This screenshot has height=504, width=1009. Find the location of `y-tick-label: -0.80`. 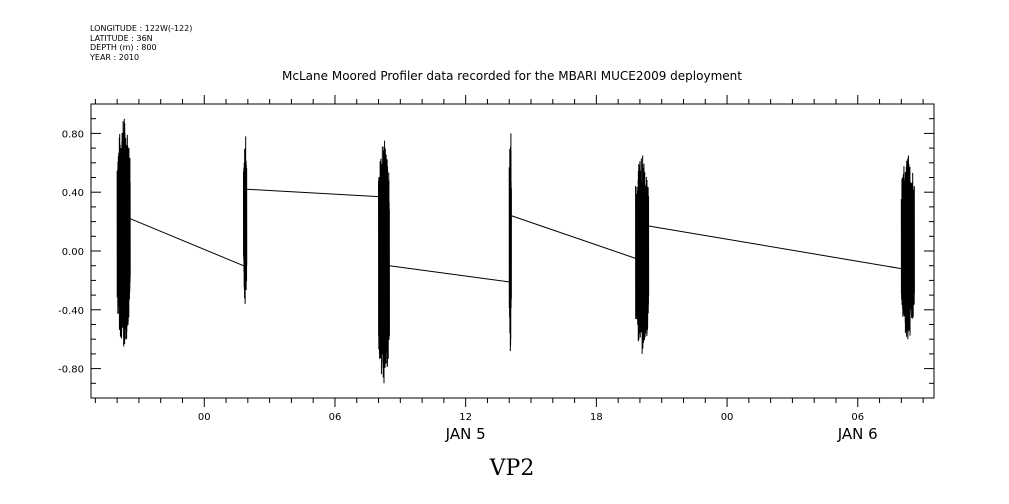

y-tick-label: -0.80 is located at coordinates (71, 370).